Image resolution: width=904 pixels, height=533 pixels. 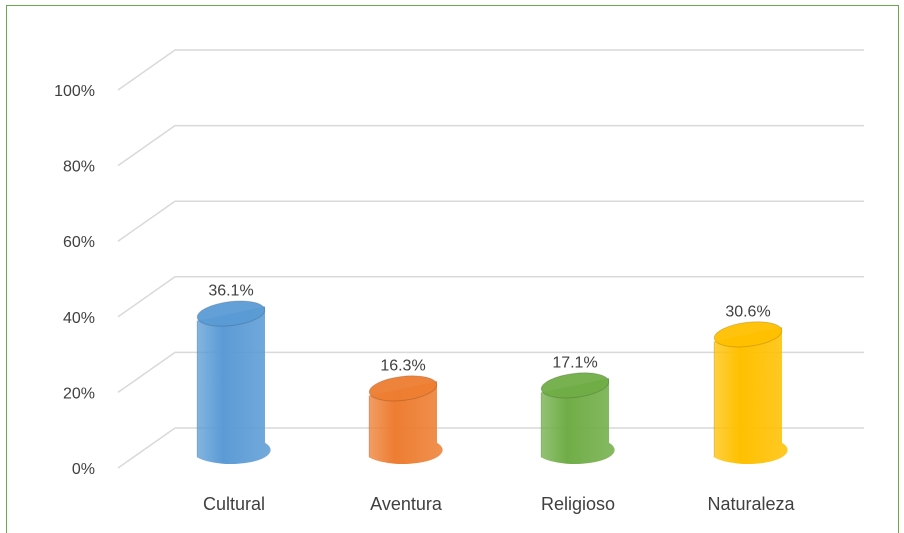 I want to click on y-tick-label: 20%, so click(x=79, y=393).